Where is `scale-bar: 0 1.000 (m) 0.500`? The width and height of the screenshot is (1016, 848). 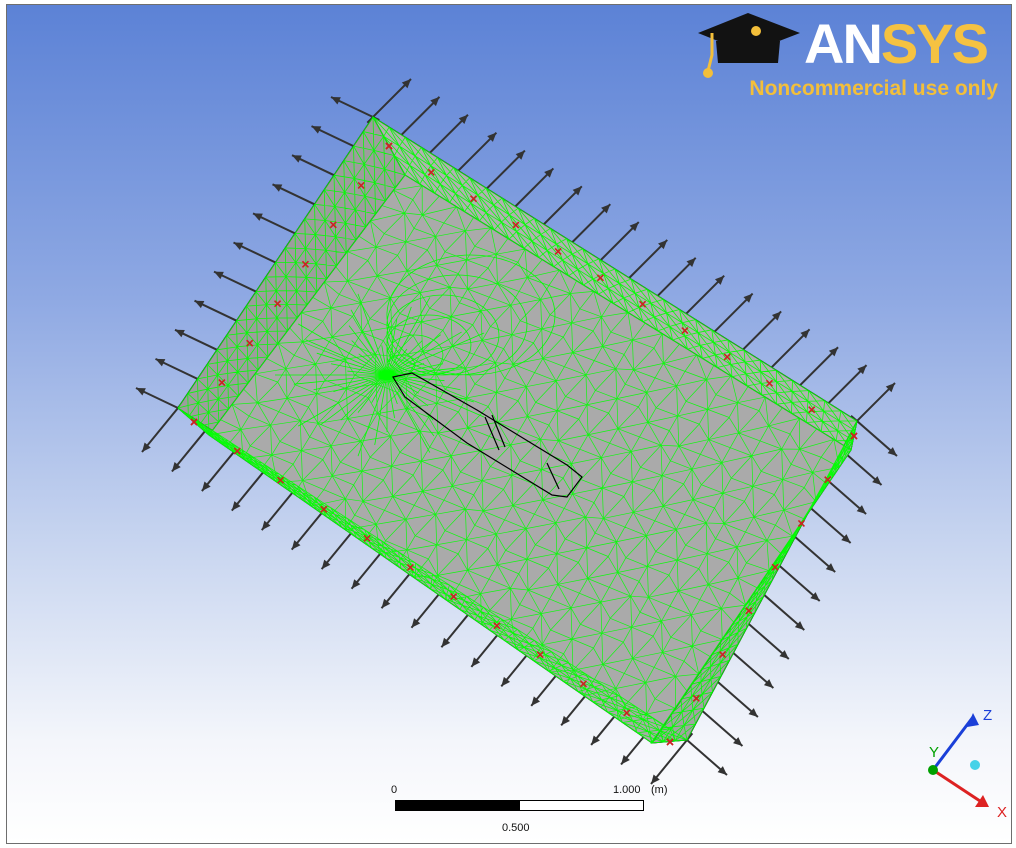
scale-bar: 0 1.000 (m) 0.500 is located at coordinates (527, 808).